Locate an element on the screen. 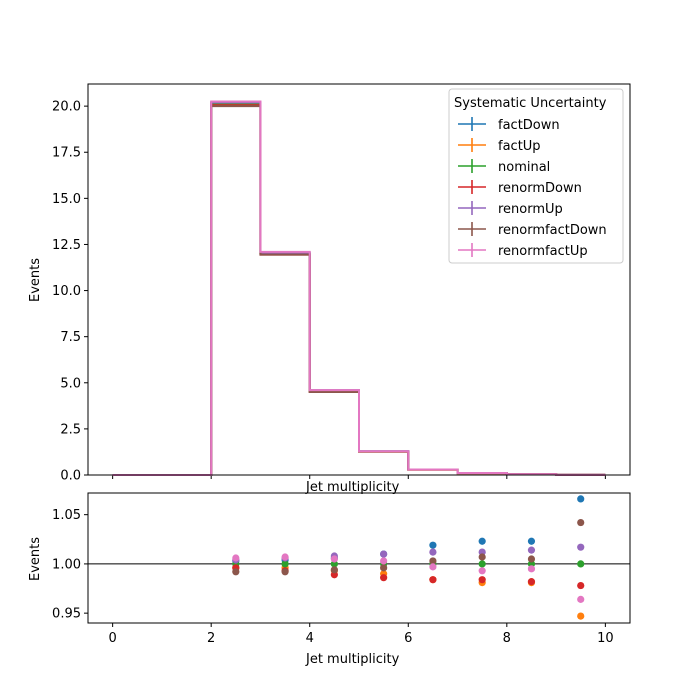  legend-entry-renormfactDown: renormfactDown is located at coordinates (532, 230).